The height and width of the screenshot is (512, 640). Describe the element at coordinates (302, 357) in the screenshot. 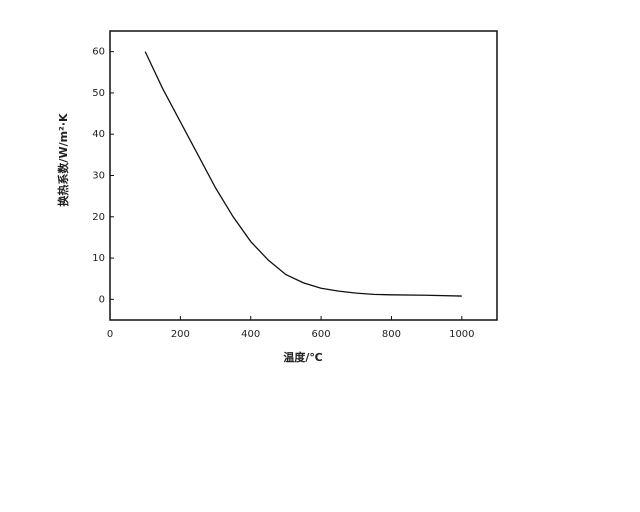

I see `x-axis-label: 温度/℃` at that location.